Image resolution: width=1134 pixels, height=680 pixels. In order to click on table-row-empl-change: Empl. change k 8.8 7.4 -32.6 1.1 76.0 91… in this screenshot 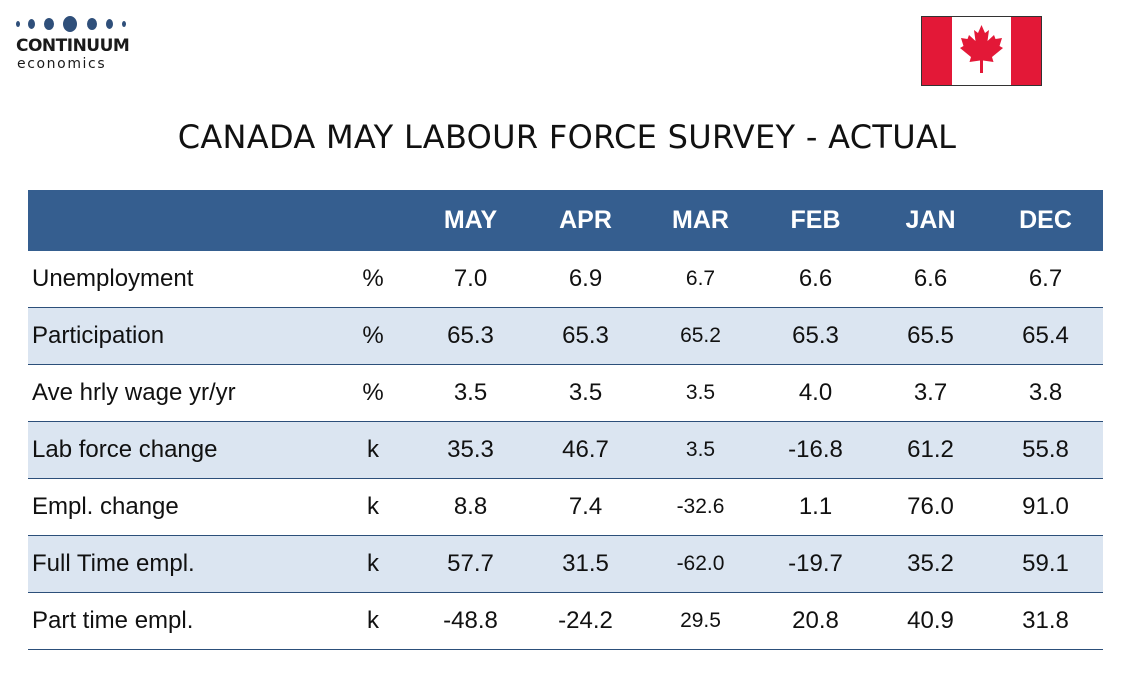, I will do `click(565, 507)`.